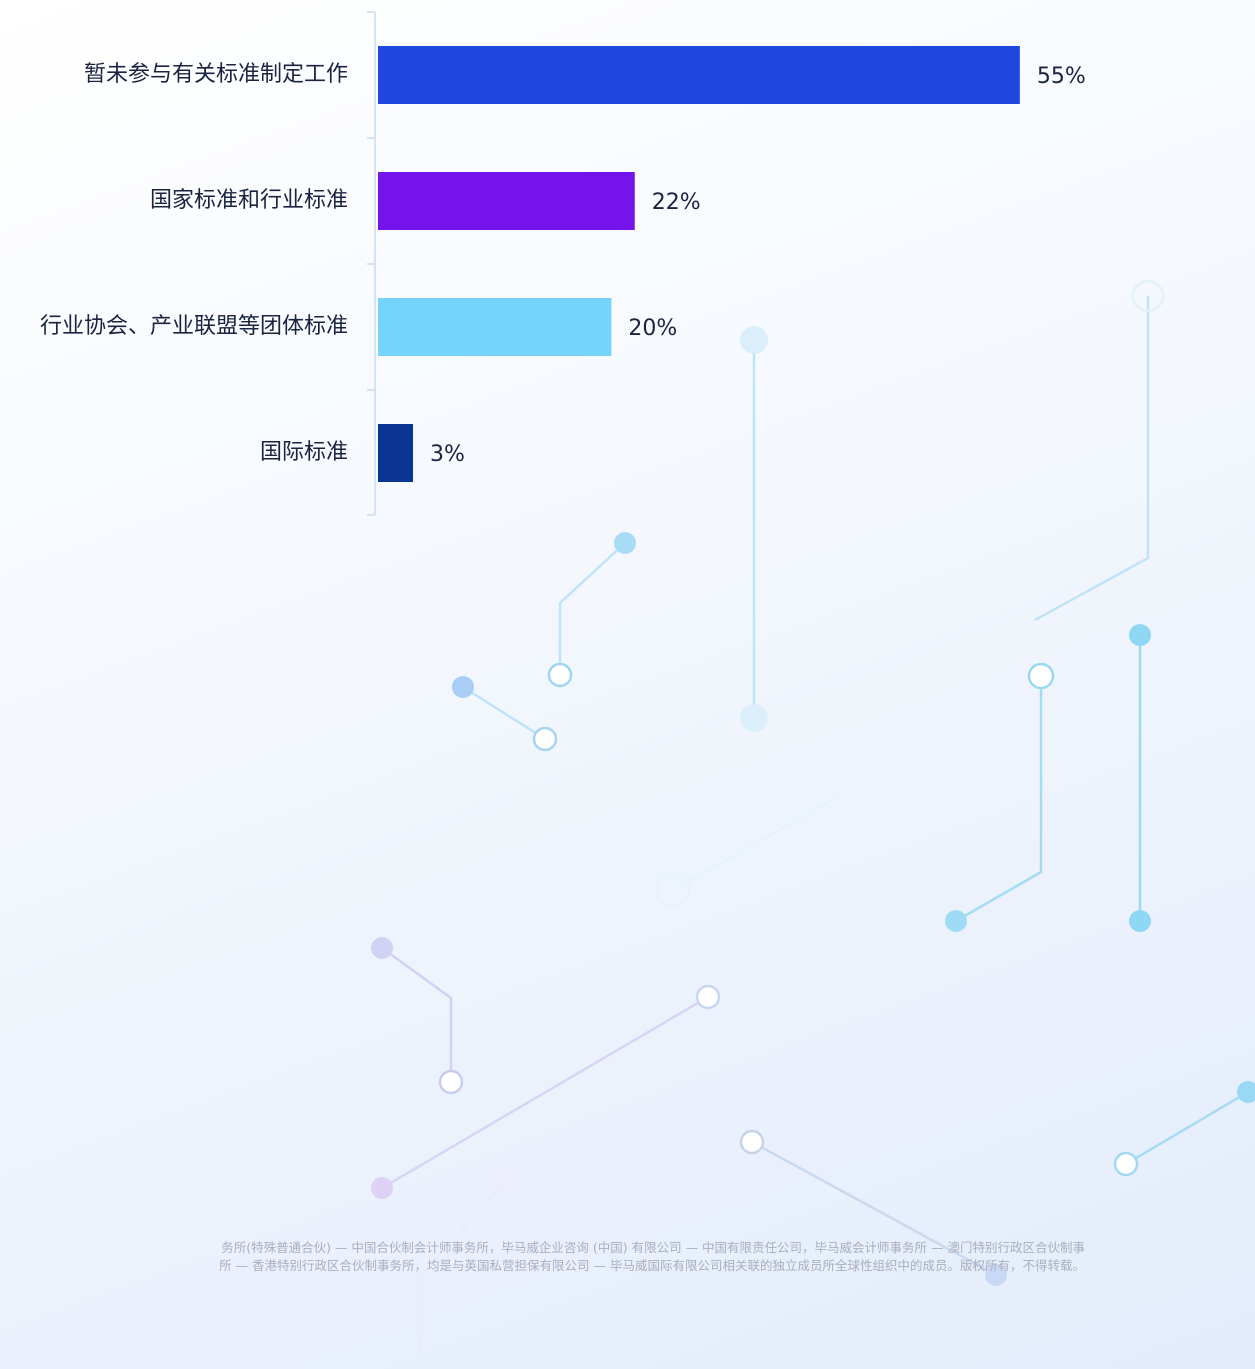  Describe the element at coordinates (371, 263) in the screenshot. I see `category-axis` at that location.